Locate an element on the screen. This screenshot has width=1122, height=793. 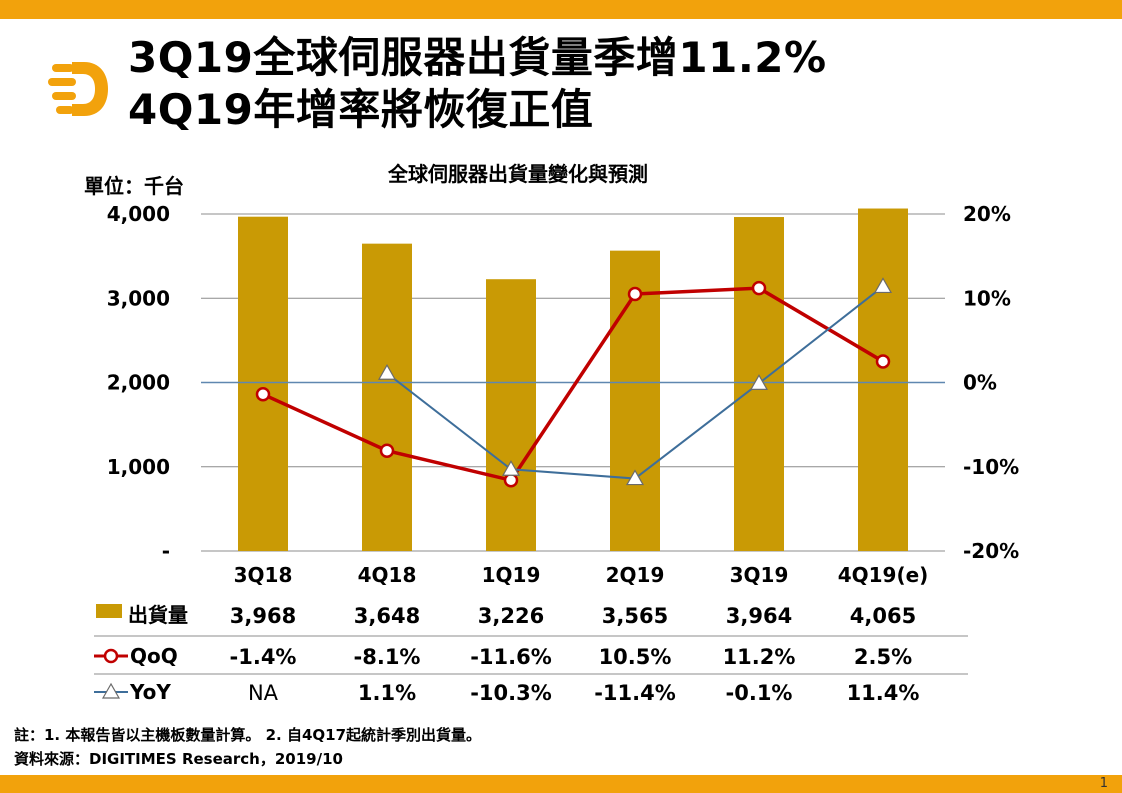
series-line-QoQ is located at coordinates (573, 384).